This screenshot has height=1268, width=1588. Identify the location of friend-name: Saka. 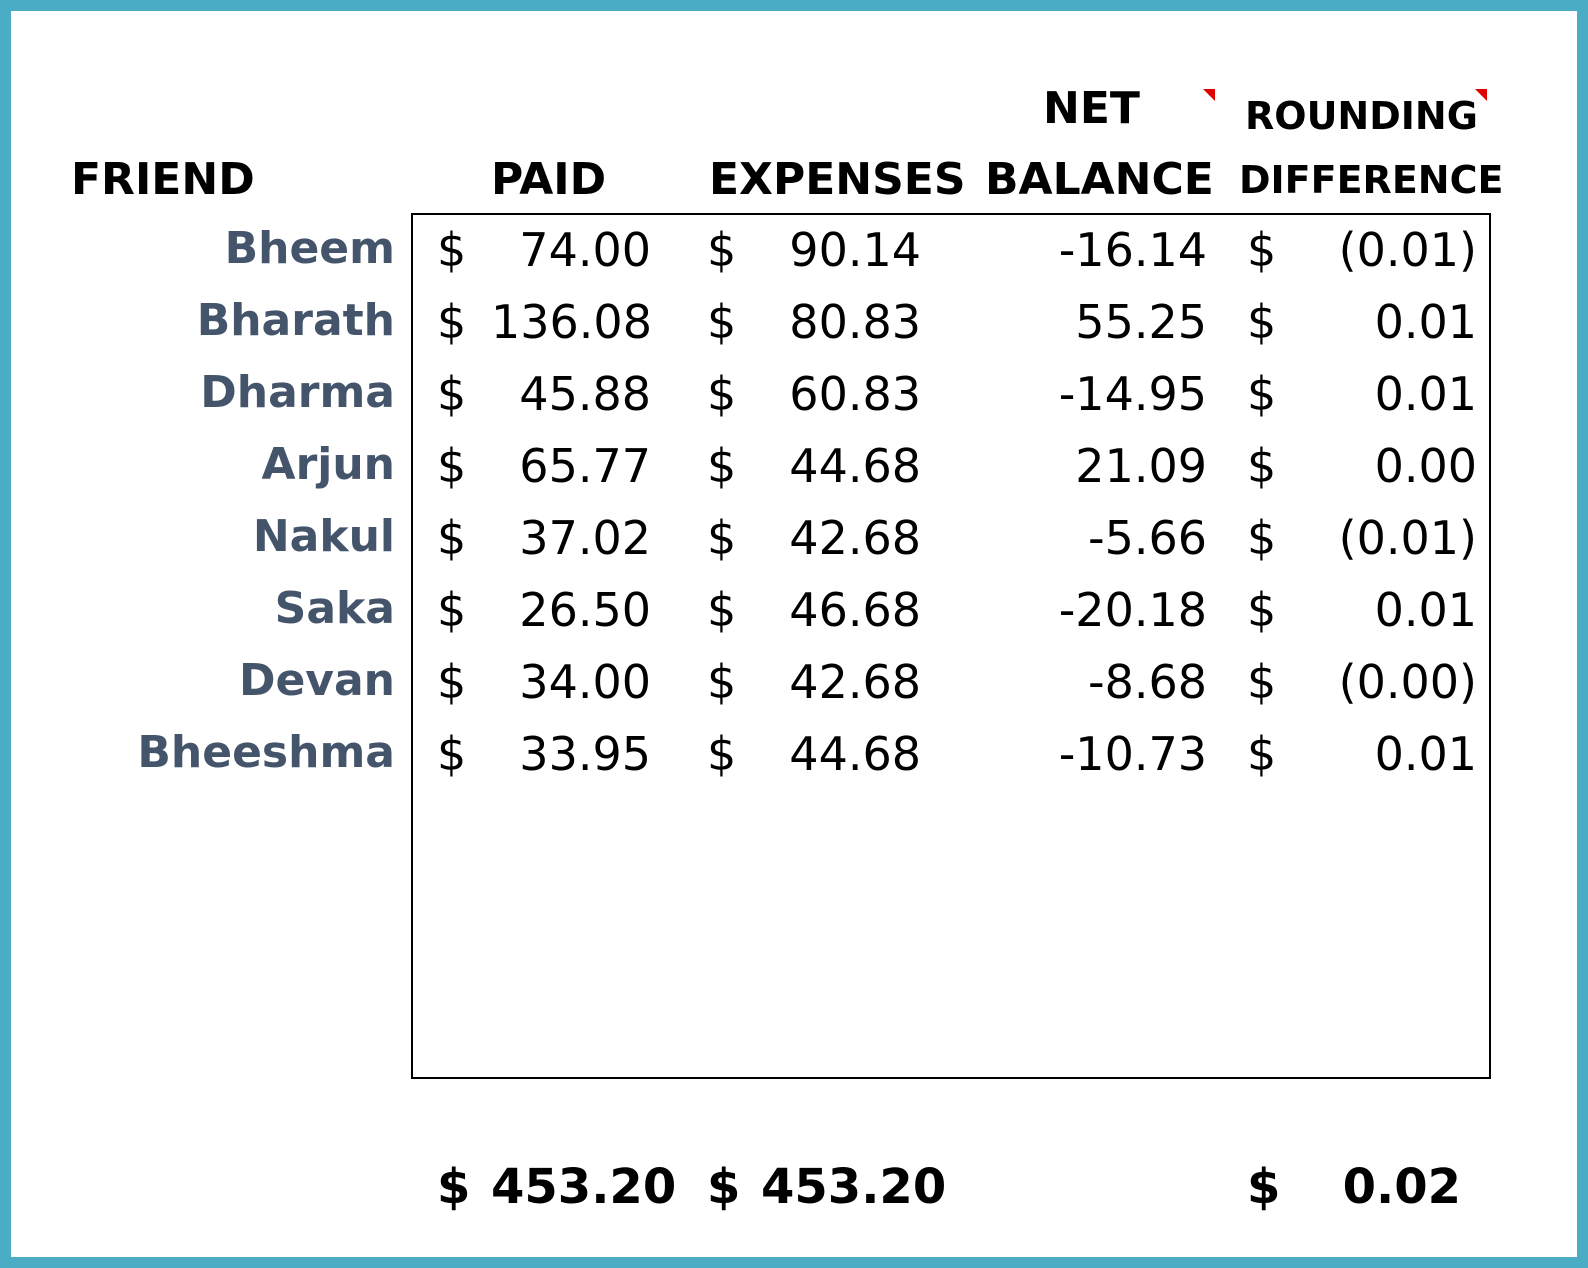
(334, 608).